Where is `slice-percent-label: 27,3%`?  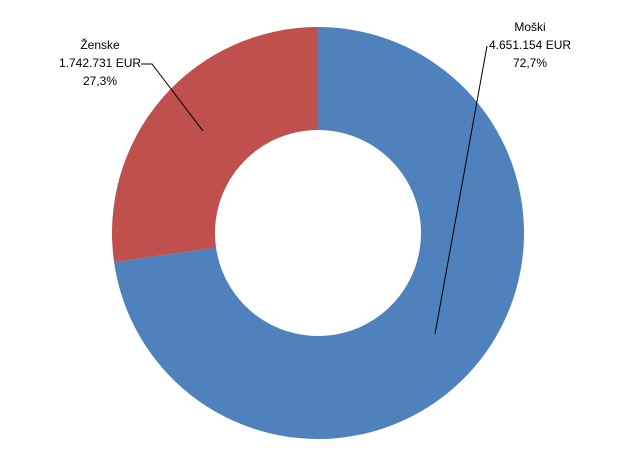
slice-percent-label: 27,3% is located at coordinates (100, 81).